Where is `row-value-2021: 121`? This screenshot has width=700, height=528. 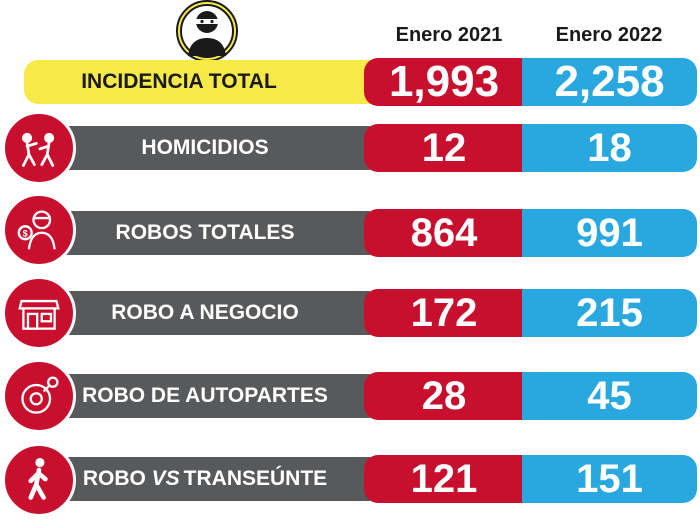
row-value-2021: 121 is located at coordinates (444, 479).